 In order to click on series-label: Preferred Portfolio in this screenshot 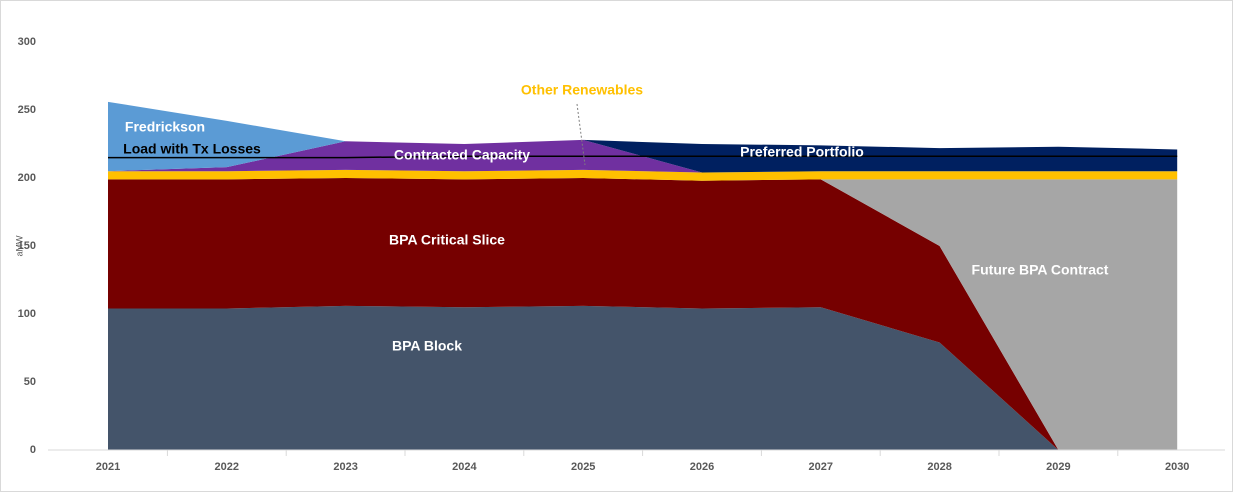, I will do `click(802, 152)`.